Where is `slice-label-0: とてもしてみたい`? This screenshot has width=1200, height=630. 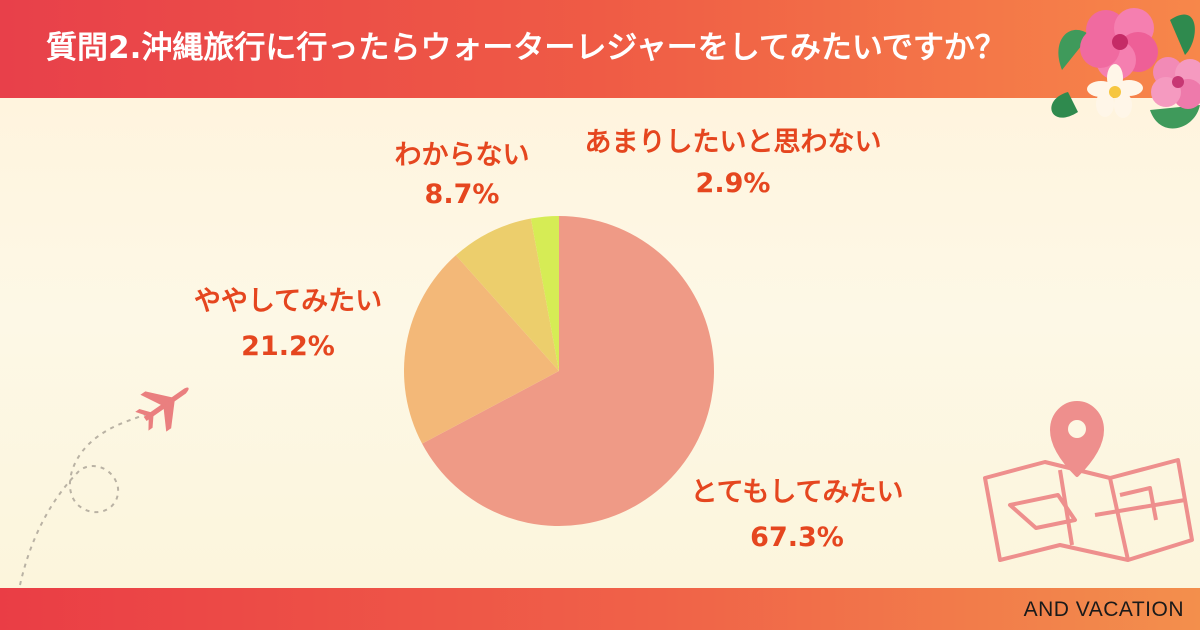
slice-label-0: とてもしてみたい is located at coordinates (796, 492).